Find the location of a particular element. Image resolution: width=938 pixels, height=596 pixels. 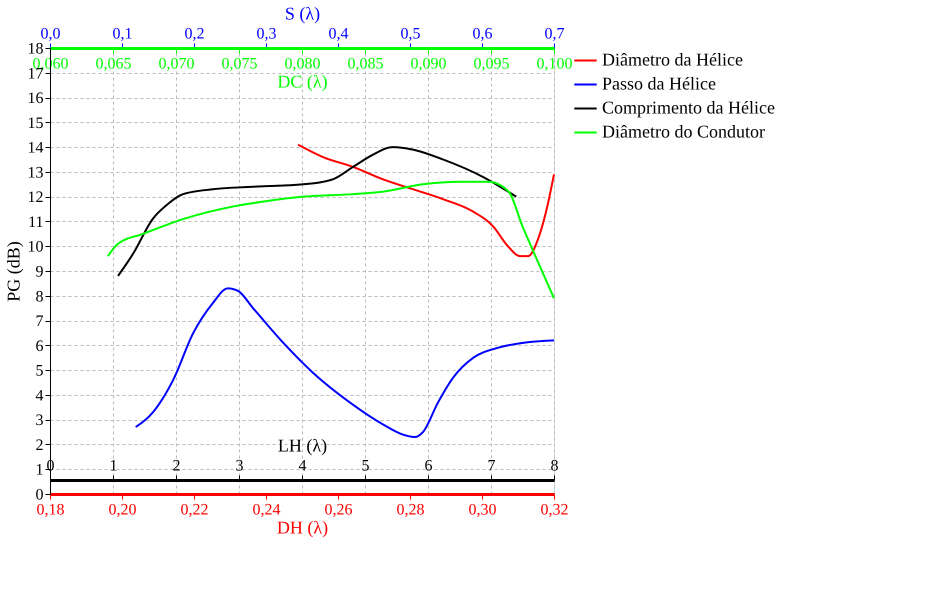

x2-tick-label: 0,065 is located at coordinates (114, 64).